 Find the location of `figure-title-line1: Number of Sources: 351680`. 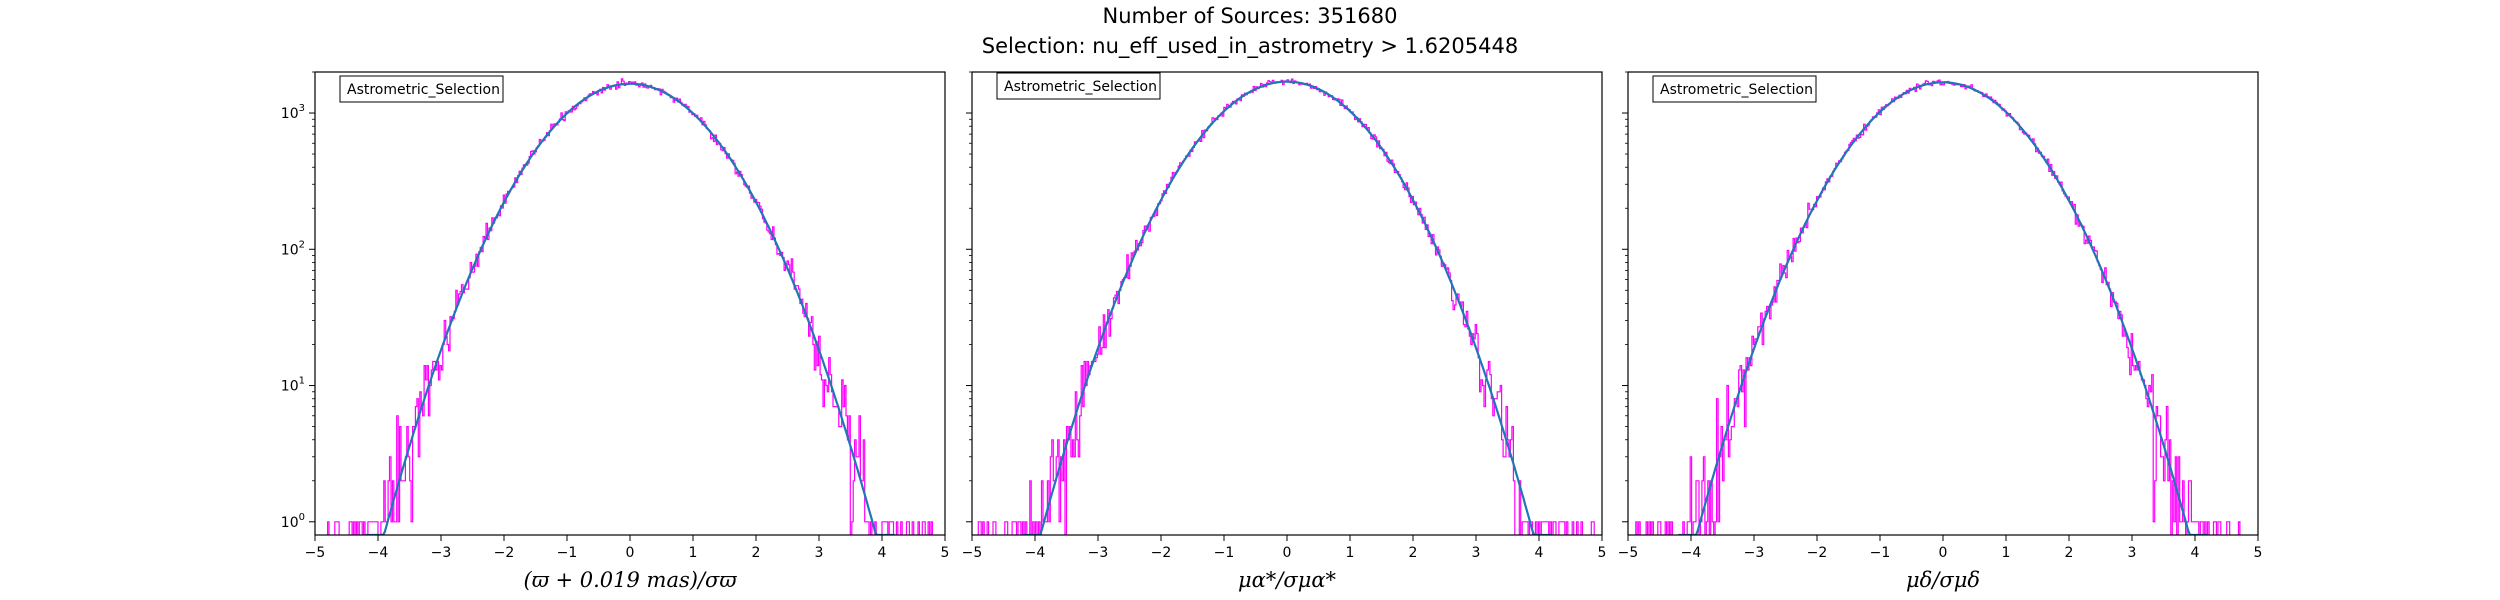

figure-title-line1: Number of Sources: 351680 is located at coordinates (1250, 16).